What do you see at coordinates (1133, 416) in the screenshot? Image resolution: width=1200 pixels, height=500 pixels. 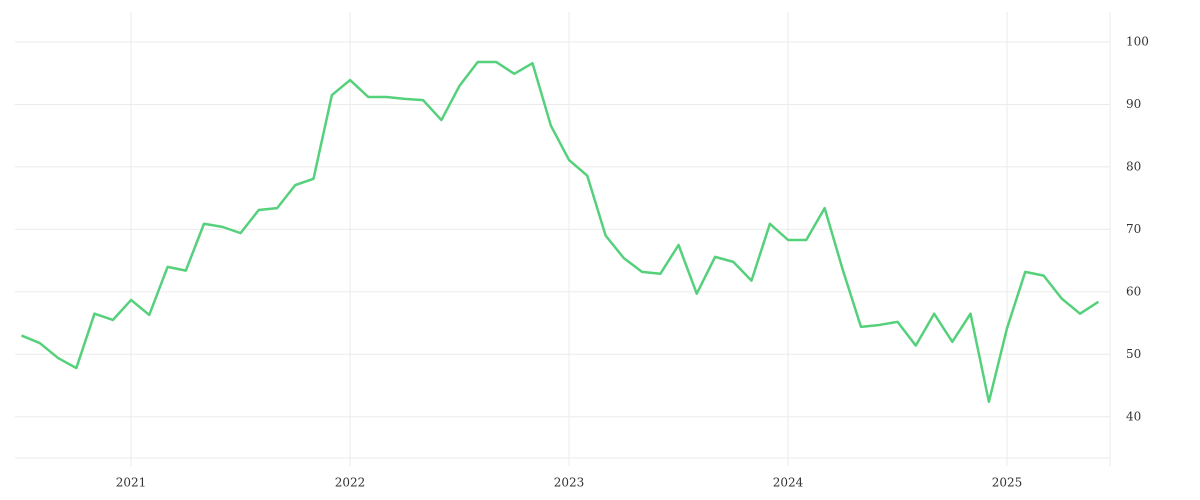 I see `y-tick-label: 40` at bounding box center [1133, 416].